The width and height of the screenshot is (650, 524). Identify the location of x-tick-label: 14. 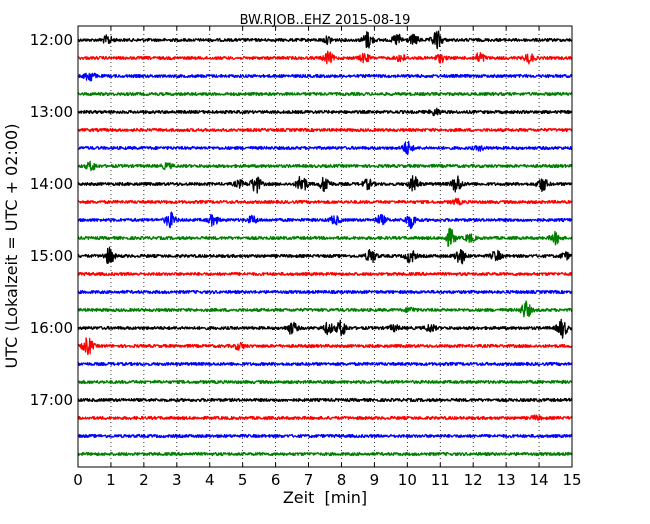
(539, 480).